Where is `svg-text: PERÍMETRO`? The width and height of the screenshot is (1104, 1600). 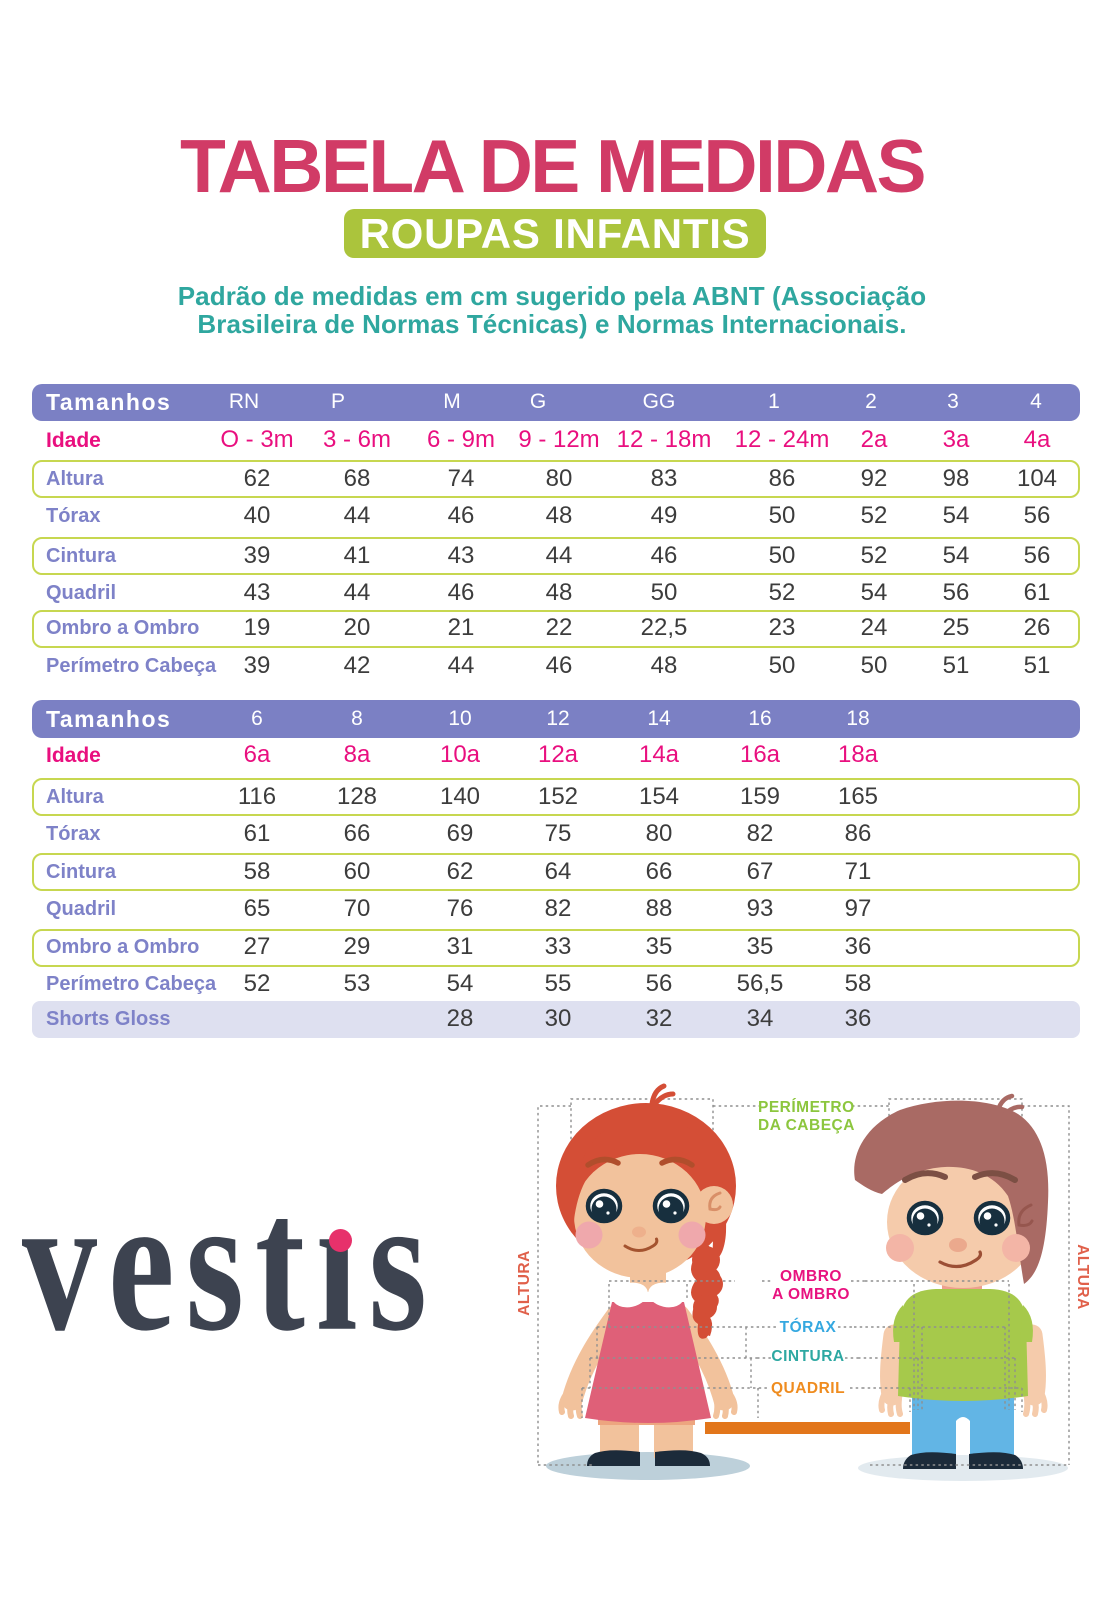 svg-text: PERÍMETRO is located at coordinates (806, 1107).